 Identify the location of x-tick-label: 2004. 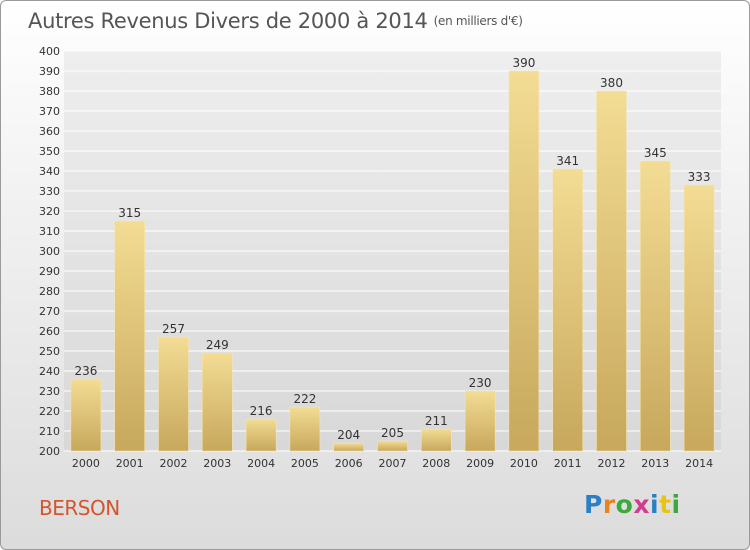
(261, 463).